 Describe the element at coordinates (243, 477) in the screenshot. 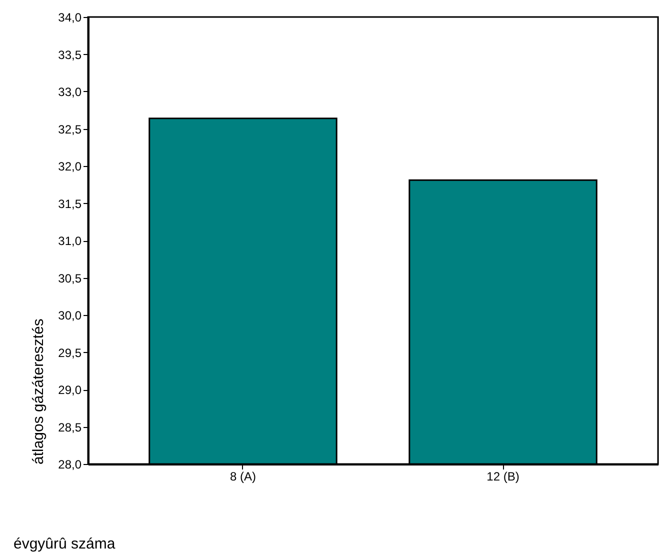

I see `x-tick-label: 8 (A)` at that location.